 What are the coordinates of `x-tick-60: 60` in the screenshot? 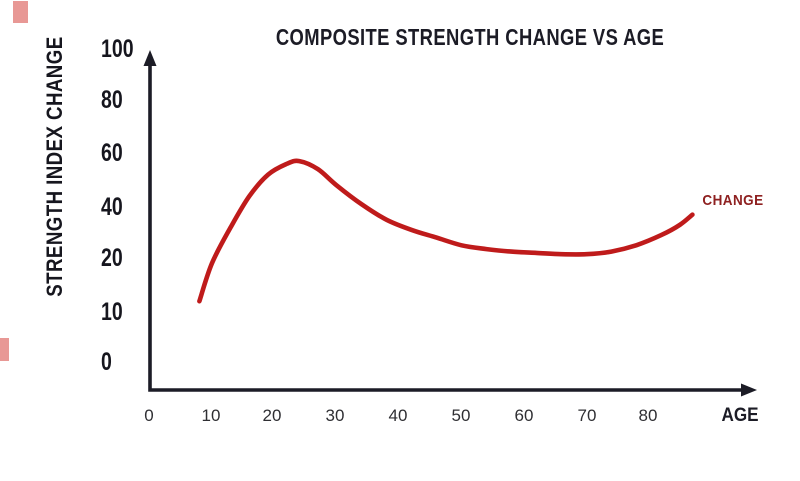 It's located at (524, 415).